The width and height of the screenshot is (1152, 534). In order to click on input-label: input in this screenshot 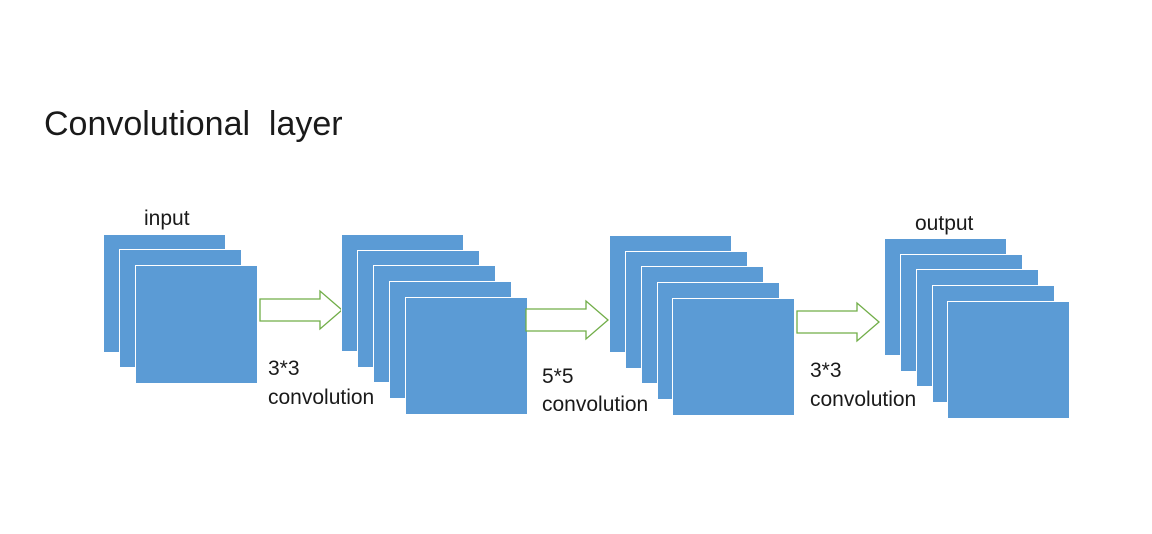, I will do `click(167, 218)`.